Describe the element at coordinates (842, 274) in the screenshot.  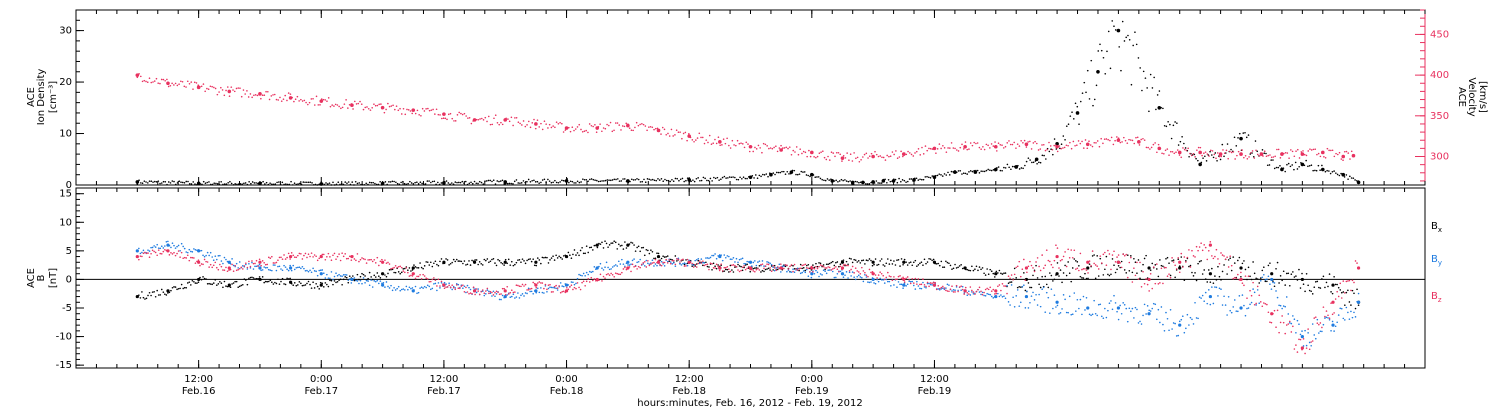
I see `by-point` at that location.